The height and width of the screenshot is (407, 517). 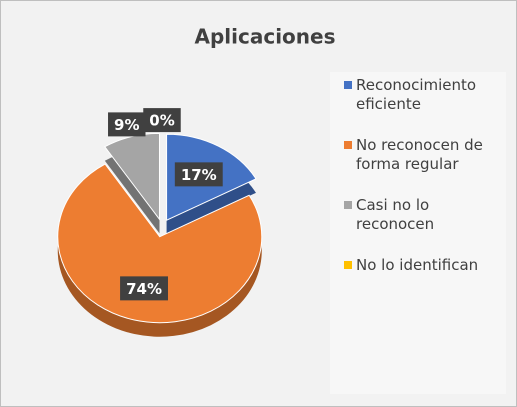 What do you see at coordinates (395, 214) in the screenshot?
I see `legend-label: Casi no lo reconocen` at bounding box center [395, 214].